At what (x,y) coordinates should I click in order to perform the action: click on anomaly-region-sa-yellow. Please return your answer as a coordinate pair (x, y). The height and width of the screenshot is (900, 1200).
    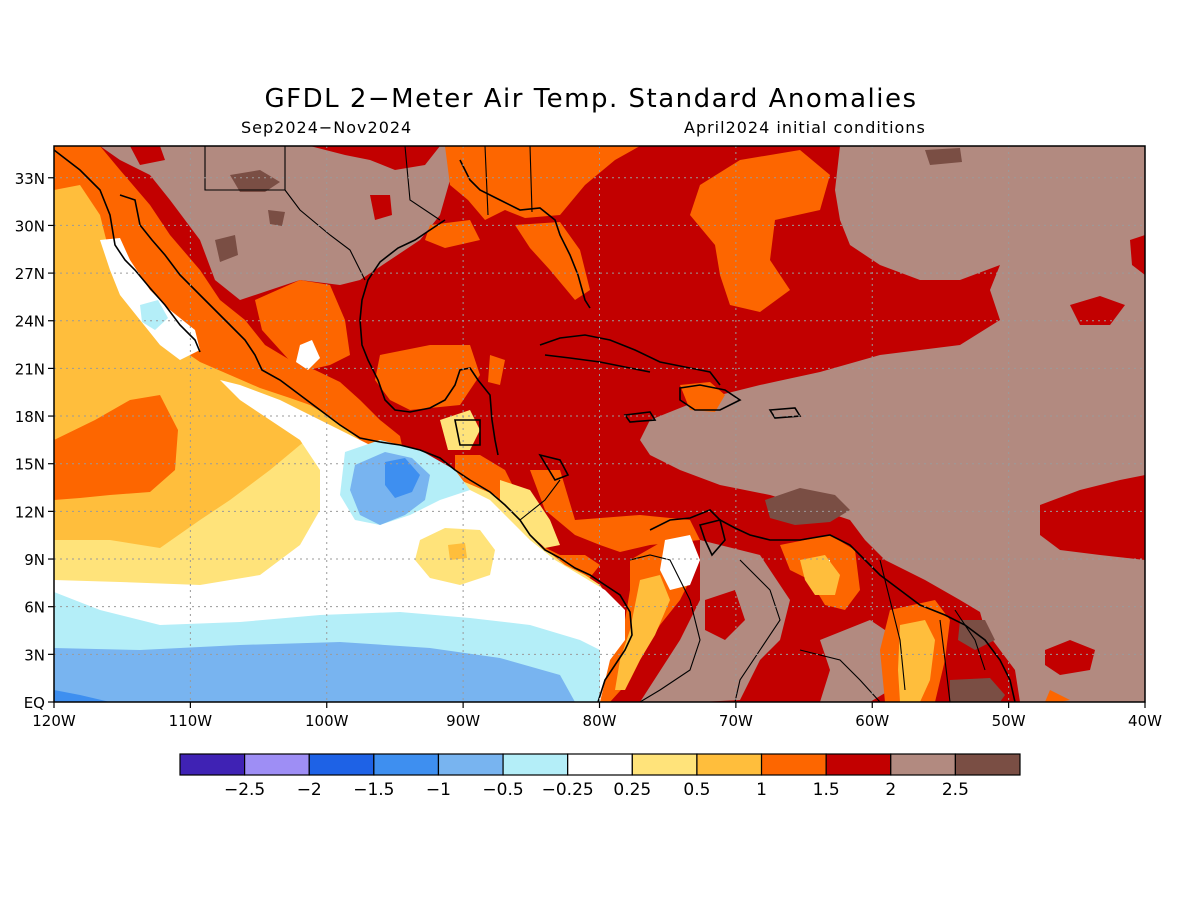
    Looking at the image, I should click on (642, 632).